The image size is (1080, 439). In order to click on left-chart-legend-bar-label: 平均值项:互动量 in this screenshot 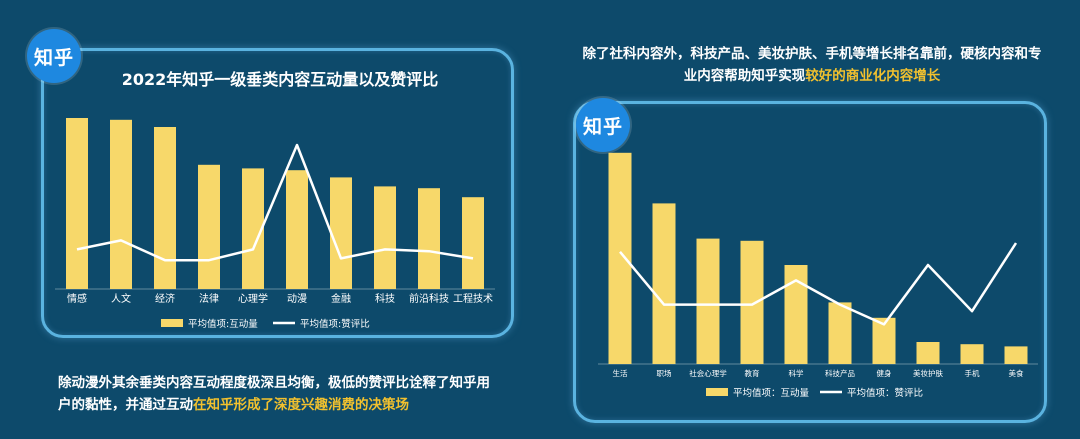, I will do `click(223, 324)`.